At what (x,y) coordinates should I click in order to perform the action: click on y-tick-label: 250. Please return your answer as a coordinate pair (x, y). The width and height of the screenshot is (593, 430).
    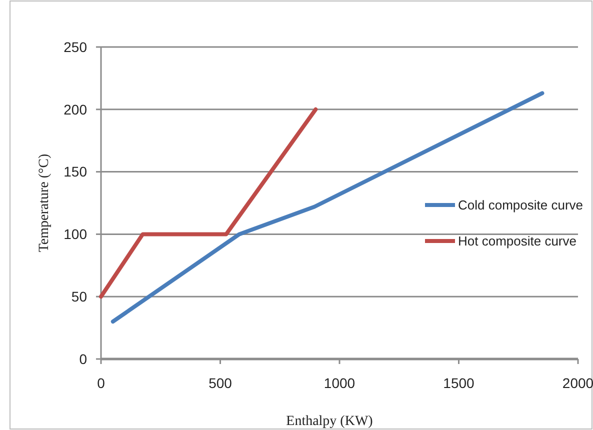
    Looking at the image, I should click on (76, 46).